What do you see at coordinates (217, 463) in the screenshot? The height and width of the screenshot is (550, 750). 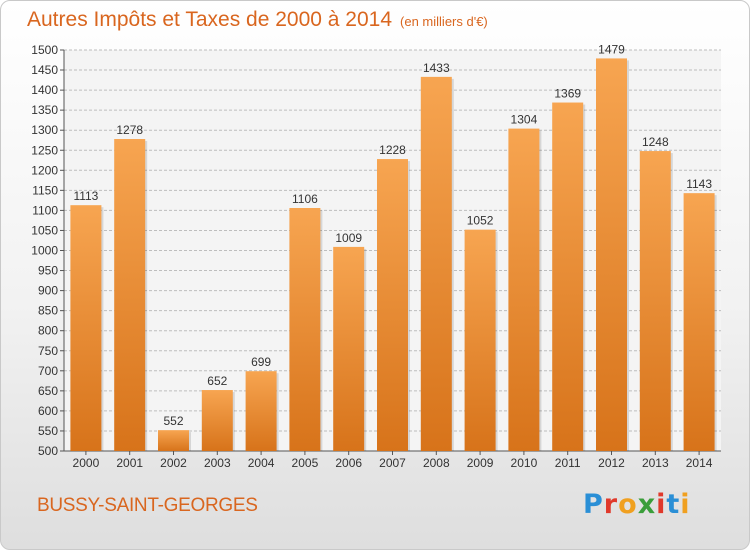 I see `x-tick-label: 2003` at bounding box center [217, 463].